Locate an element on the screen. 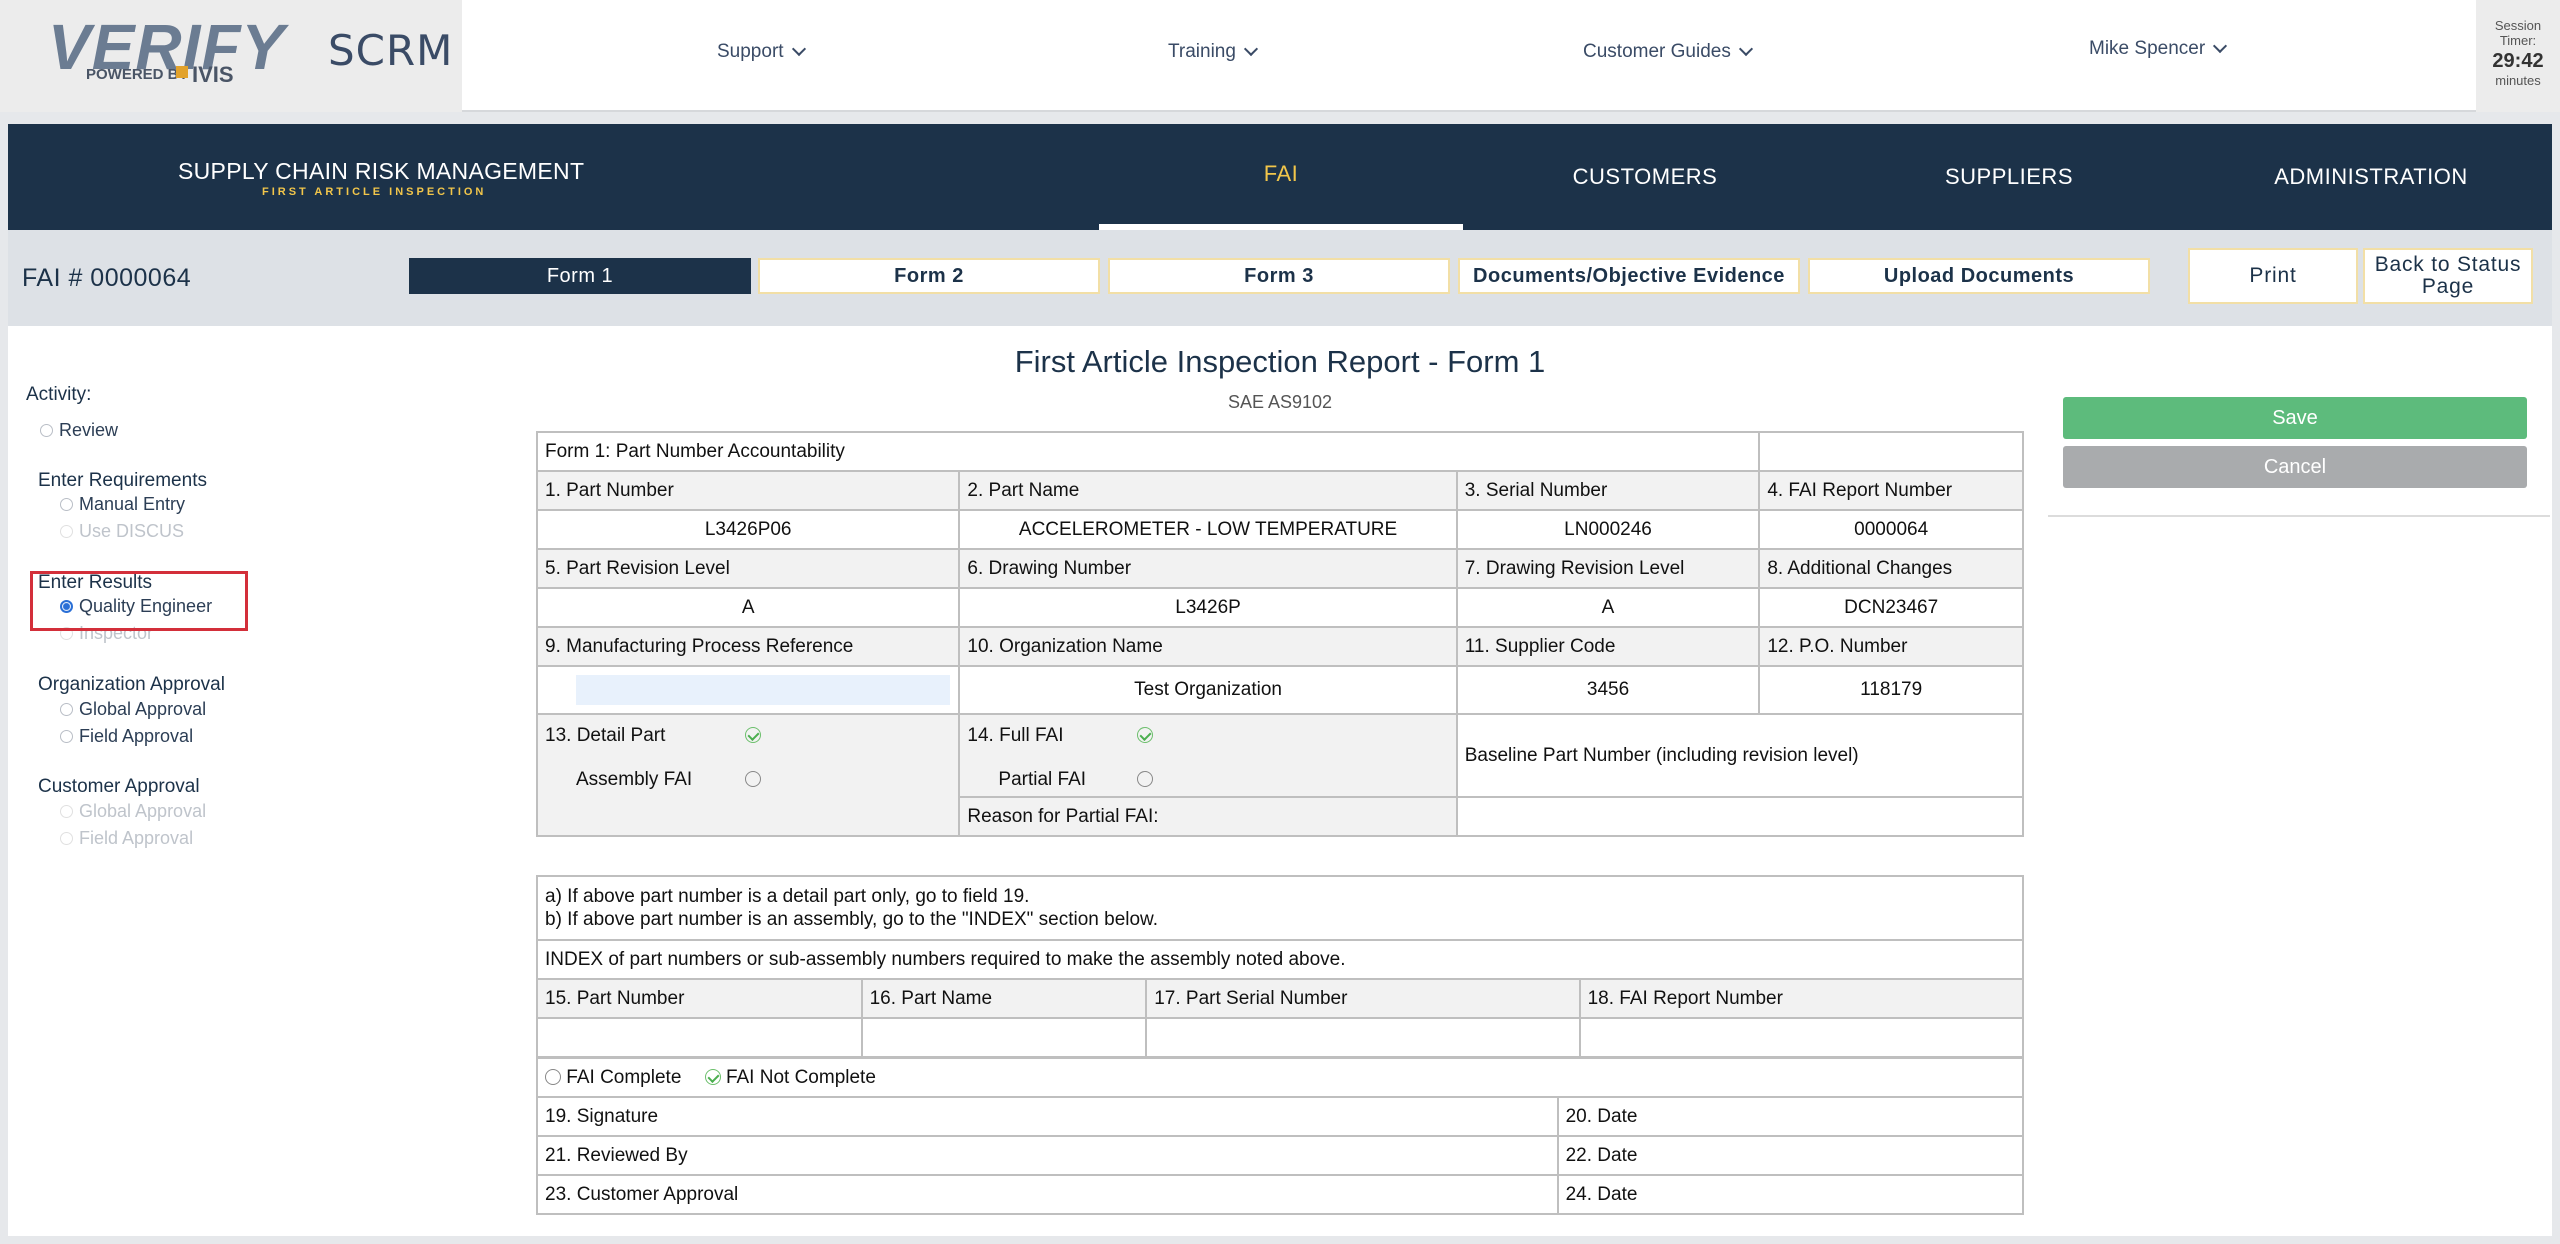  manual-entry-option: Manual Entry is located at coordinates (122, 504).